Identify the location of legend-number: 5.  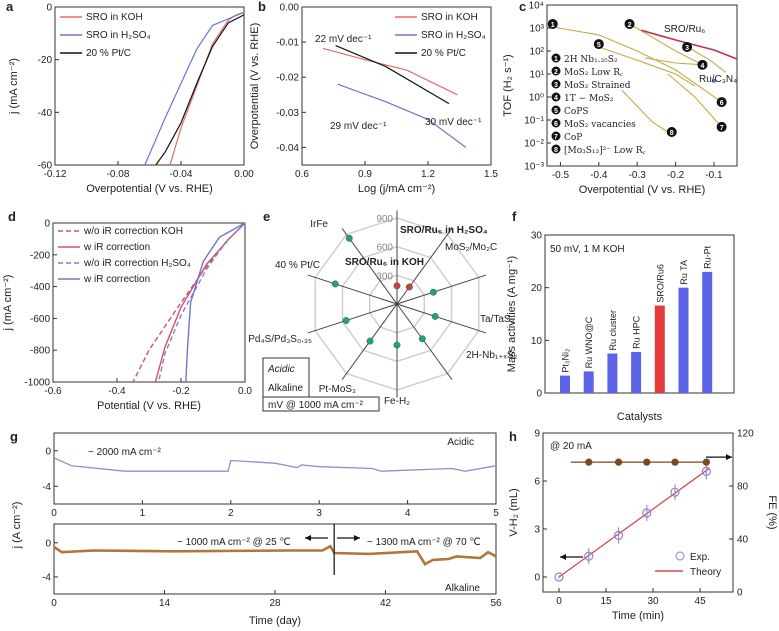
(556, 111).